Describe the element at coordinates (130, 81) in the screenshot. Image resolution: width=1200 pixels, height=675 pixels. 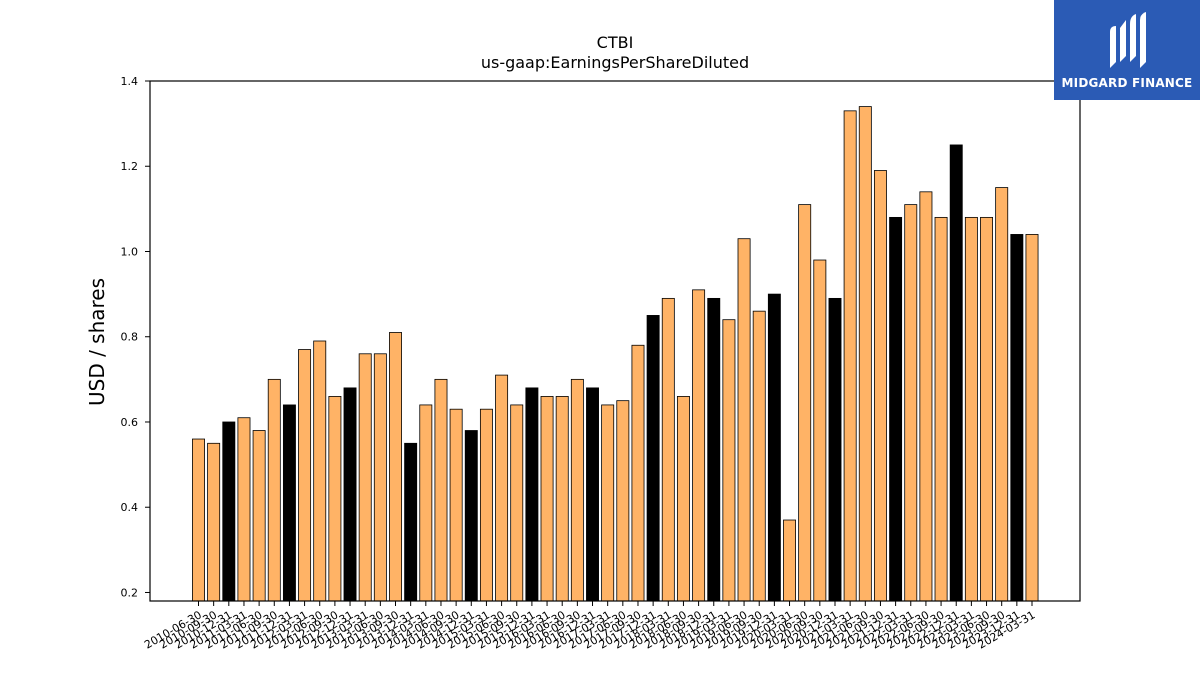
I see `y-tick-label: 1.4` at that location.